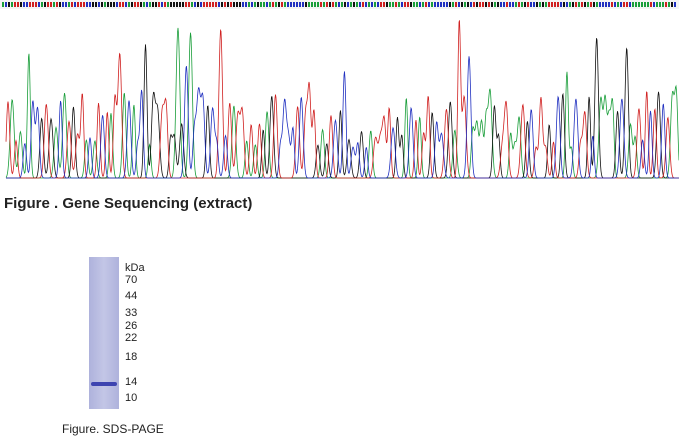 The height and width of the screenshot is (441, 679). What do you see at coordinates (128, 203) in the screenshot?
I see `caption: Figure . Gene Sequencing (extract)` at bounding box center [128, 203].